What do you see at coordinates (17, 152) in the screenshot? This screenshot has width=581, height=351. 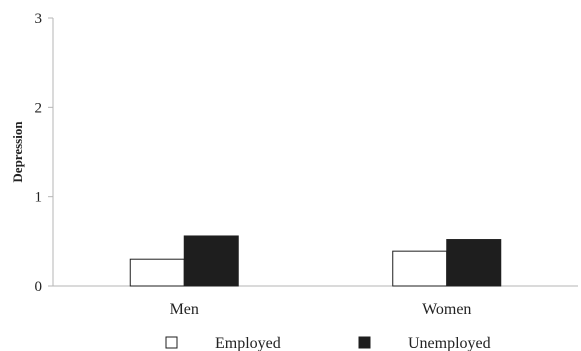 I see `y-axis-label: Depression` at bounding box center [17, 152].